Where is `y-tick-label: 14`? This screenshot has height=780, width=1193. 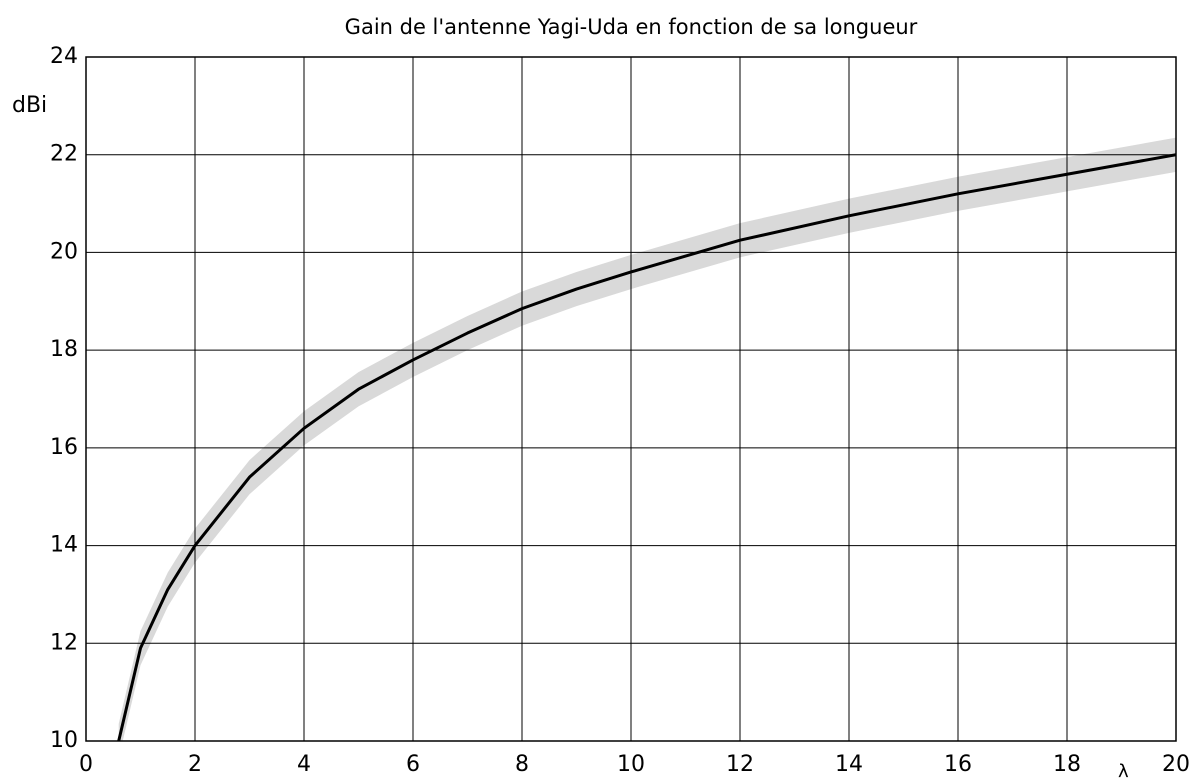
y-tick-label: 14 is located at coordinates (64, 545).